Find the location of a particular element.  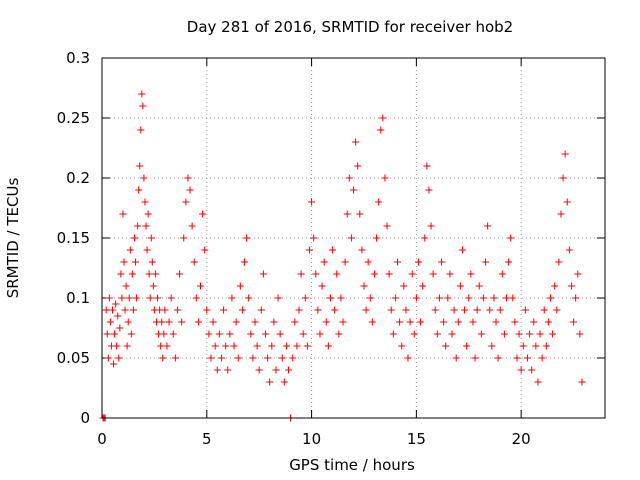

y-tick-label: 0.05 is located at coordinates (73, 358).